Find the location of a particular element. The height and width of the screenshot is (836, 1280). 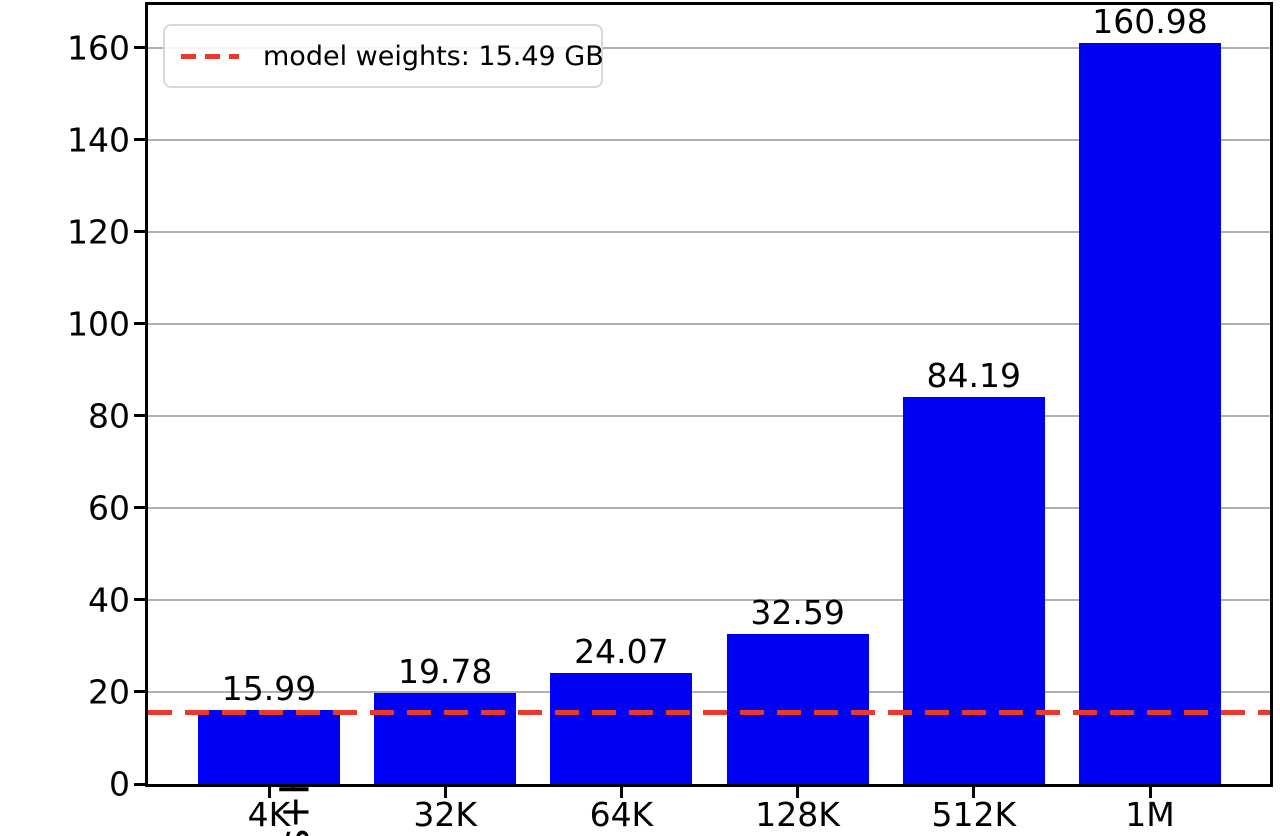

y-tick-label: 40 is located at coordinates (109, 600).